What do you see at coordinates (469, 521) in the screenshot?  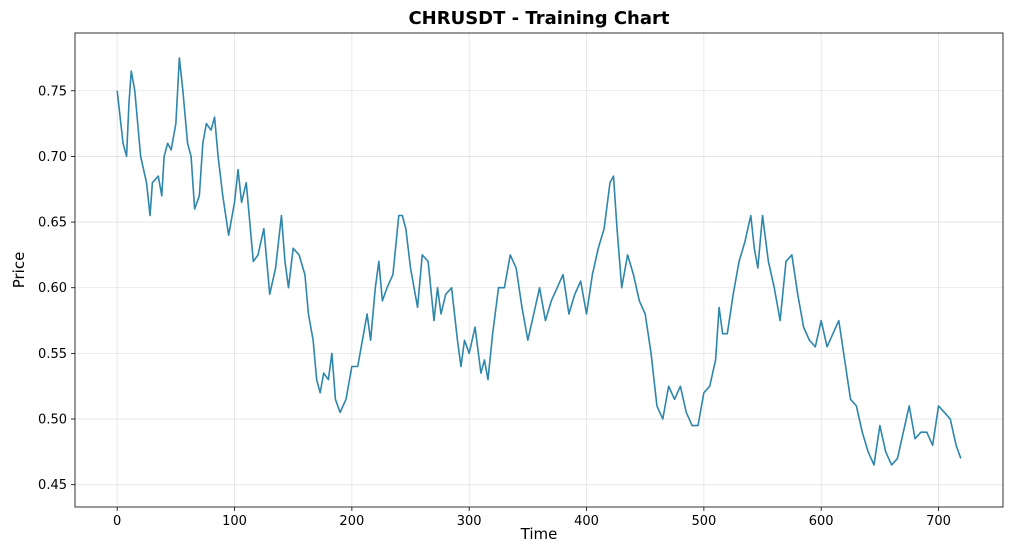 I see `x-tick-label: 300` at bounding box center [469, 521].